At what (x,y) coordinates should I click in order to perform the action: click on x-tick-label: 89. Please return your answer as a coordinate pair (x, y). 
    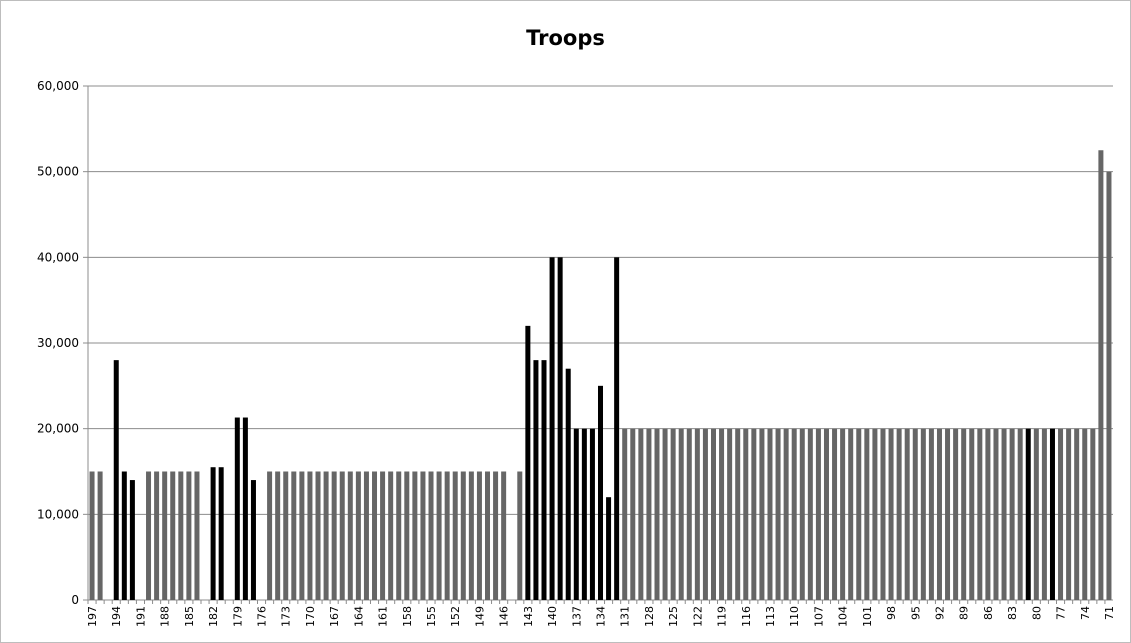
    Looking at the image, I should click on (964, 613).